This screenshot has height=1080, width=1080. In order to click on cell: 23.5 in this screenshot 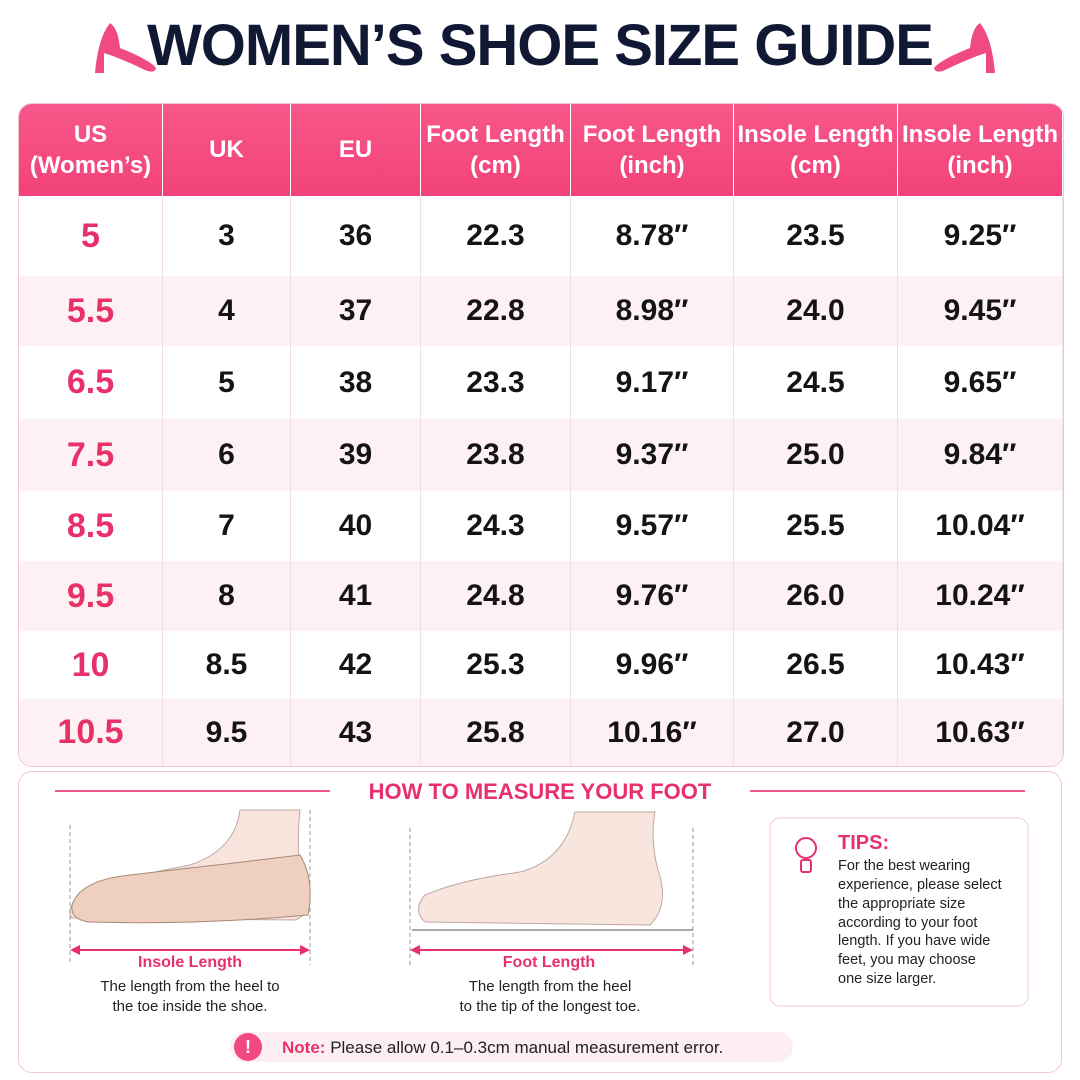, I will do `click(816, 236)`.